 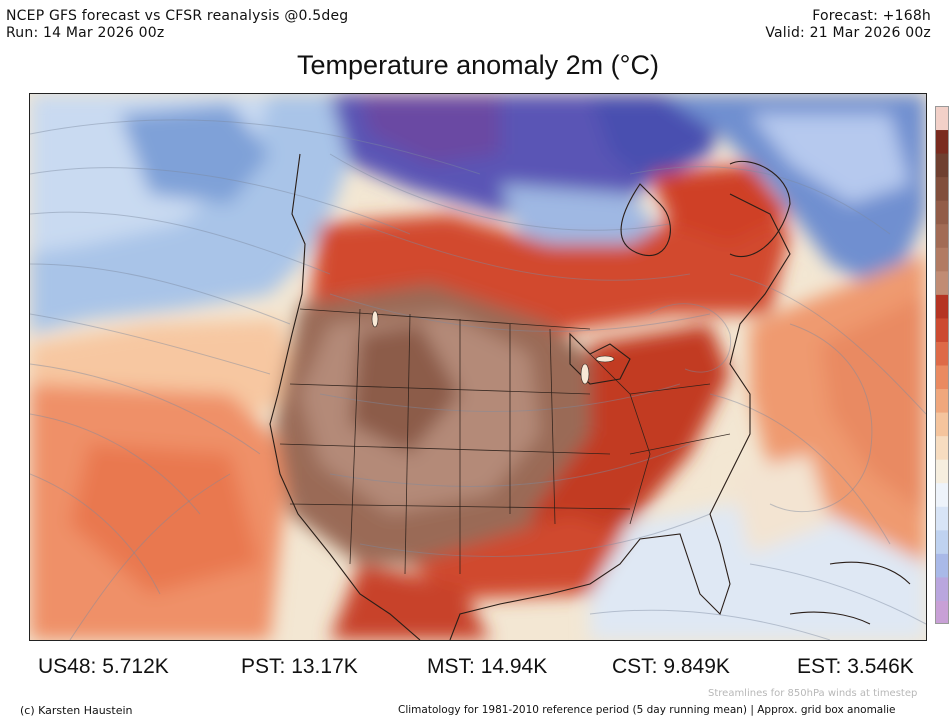 I want to click on color-scale-bar, so click(x=942, y=365).